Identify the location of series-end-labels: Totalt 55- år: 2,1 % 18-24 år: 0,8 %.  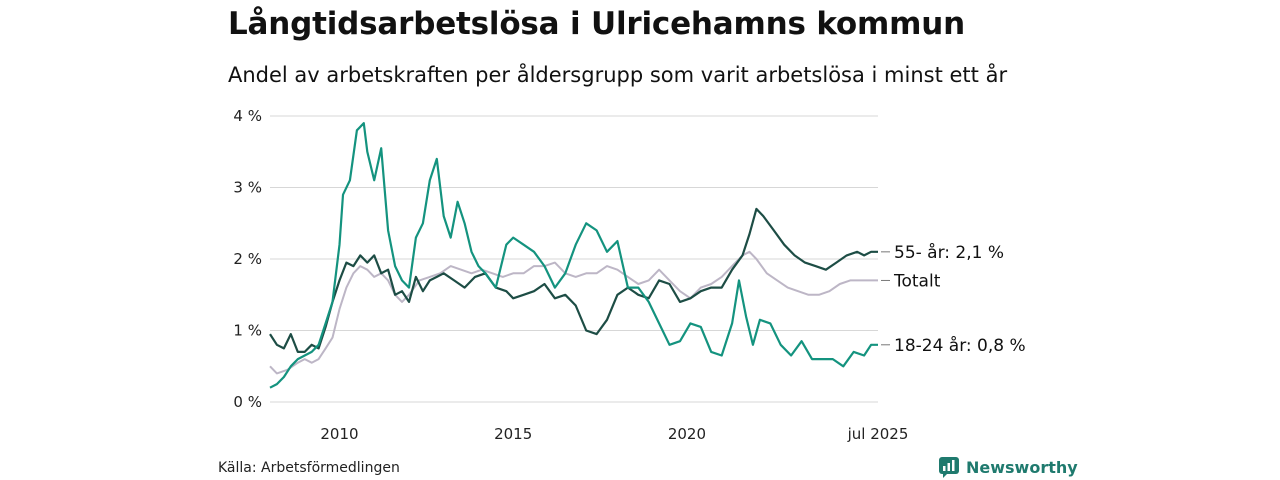
(953, 299).